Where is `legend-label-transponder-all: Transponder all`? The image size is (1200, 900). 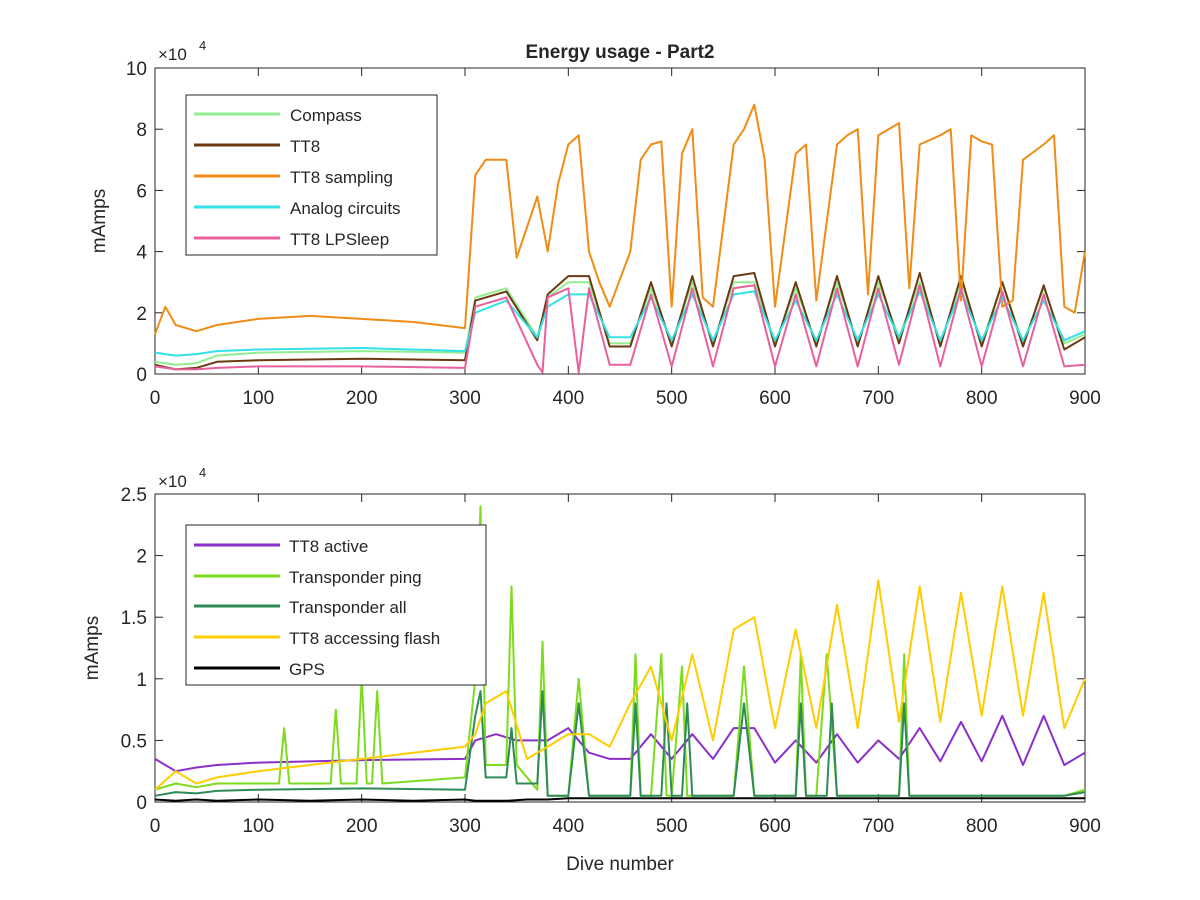
legend-label-transponder-all: Transponder all is located at coordinates (348, 607).